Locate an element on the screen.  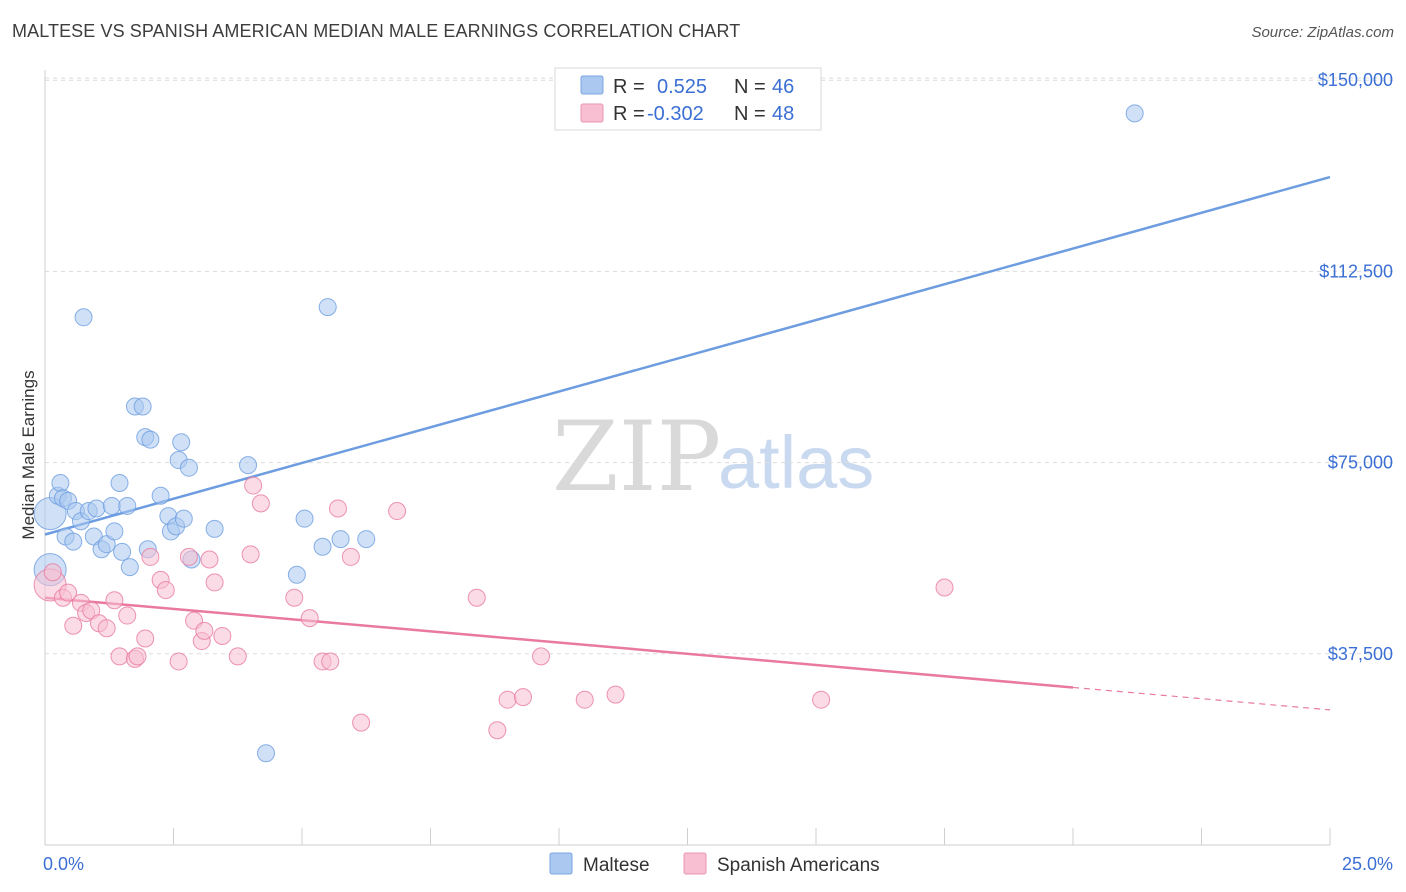
legend-n-value-maltese: 46 is located at coordinates (783, 87).